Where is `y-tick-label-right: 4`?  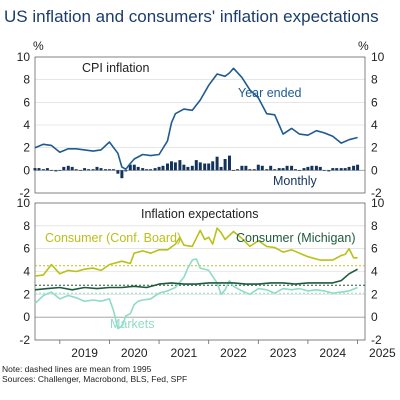
y-tick-label-right: 4 is located at coordinates (374, 272).